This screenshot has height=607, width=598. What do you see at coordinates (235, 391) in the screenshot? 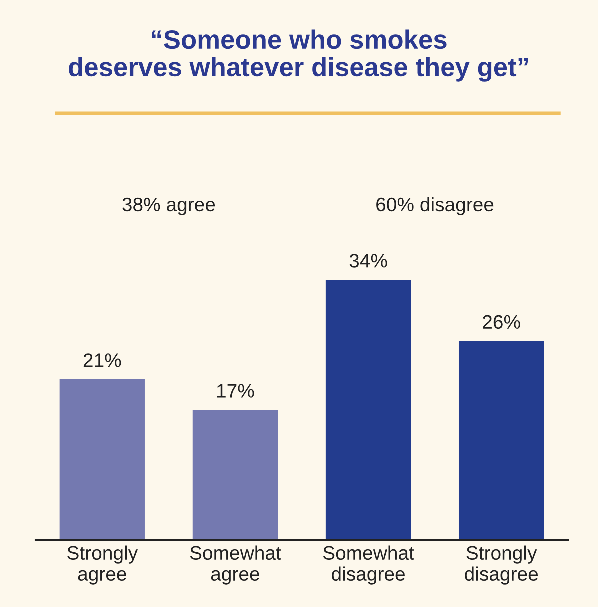
I see `data-label: 17%` at bounding box center [235, 391].